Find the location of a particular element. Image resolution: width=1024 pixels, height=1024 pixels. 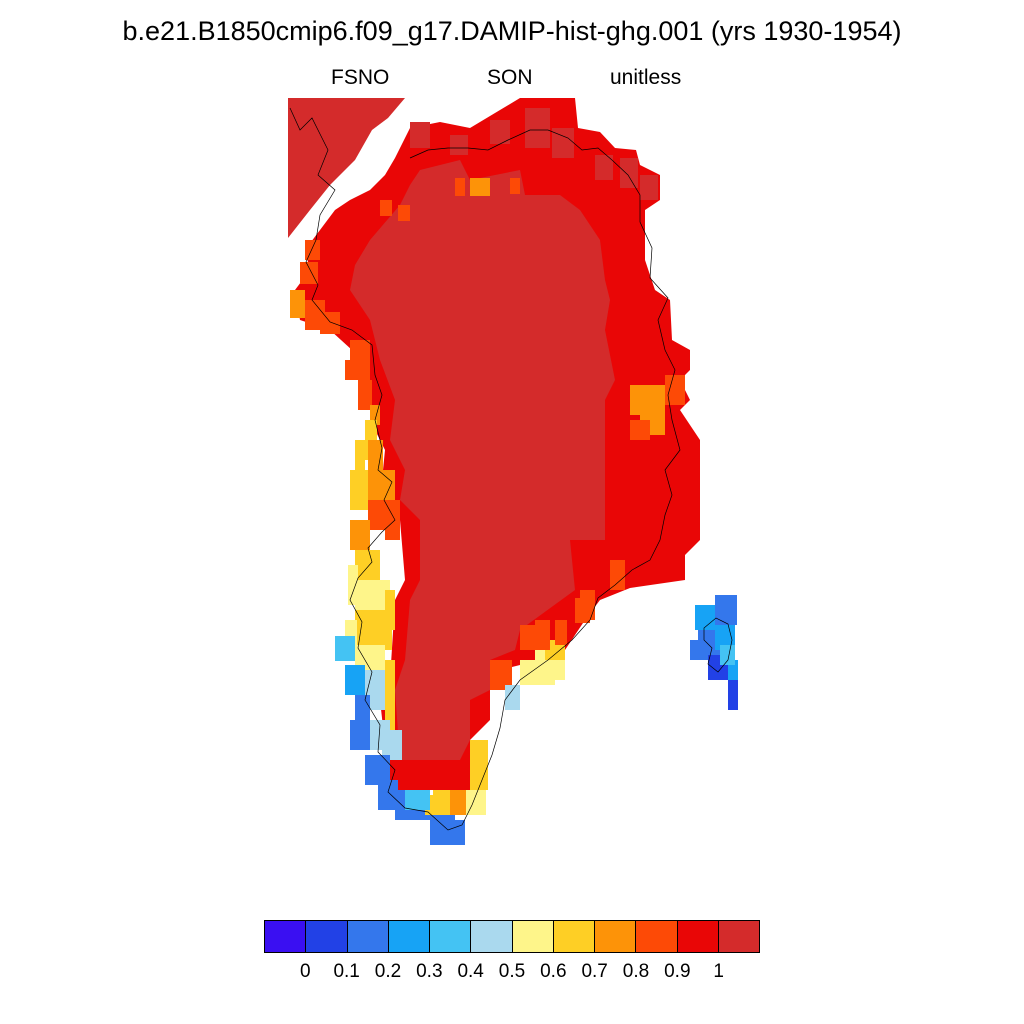

subtitle-units: unitless is located at coordinates (646, 77).